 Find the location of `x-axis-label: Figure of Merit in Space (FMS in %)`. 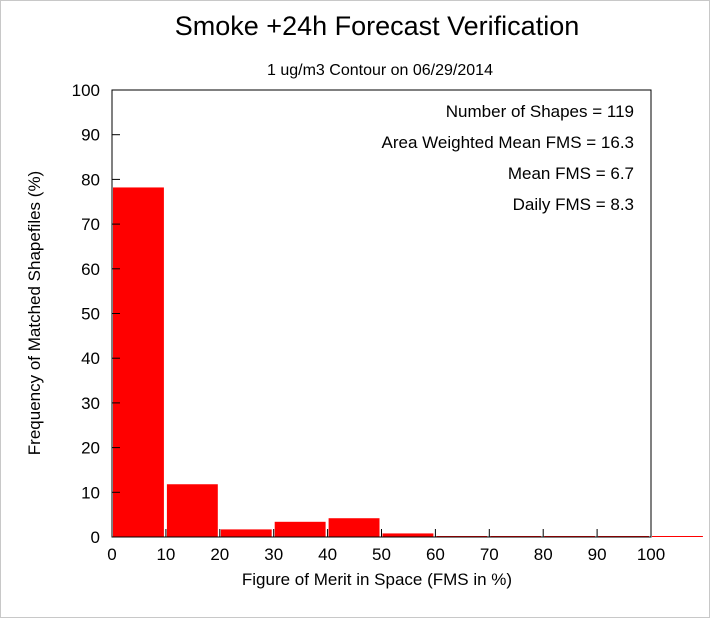

x-axis-label: Figure of Merit in Space (FMS in %) is located at coordinates (377, 579).